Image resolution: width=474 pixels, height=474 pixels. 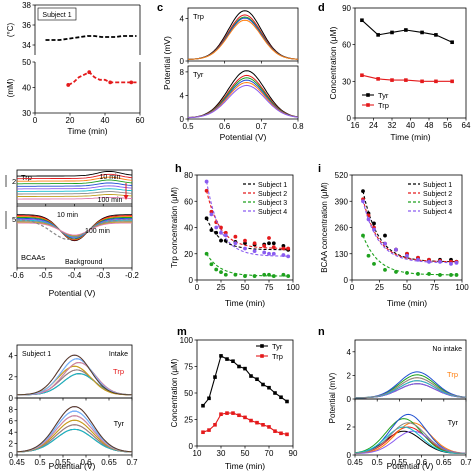 I want to click on x-tick-label: 0.8, so click(x=298, y=126).